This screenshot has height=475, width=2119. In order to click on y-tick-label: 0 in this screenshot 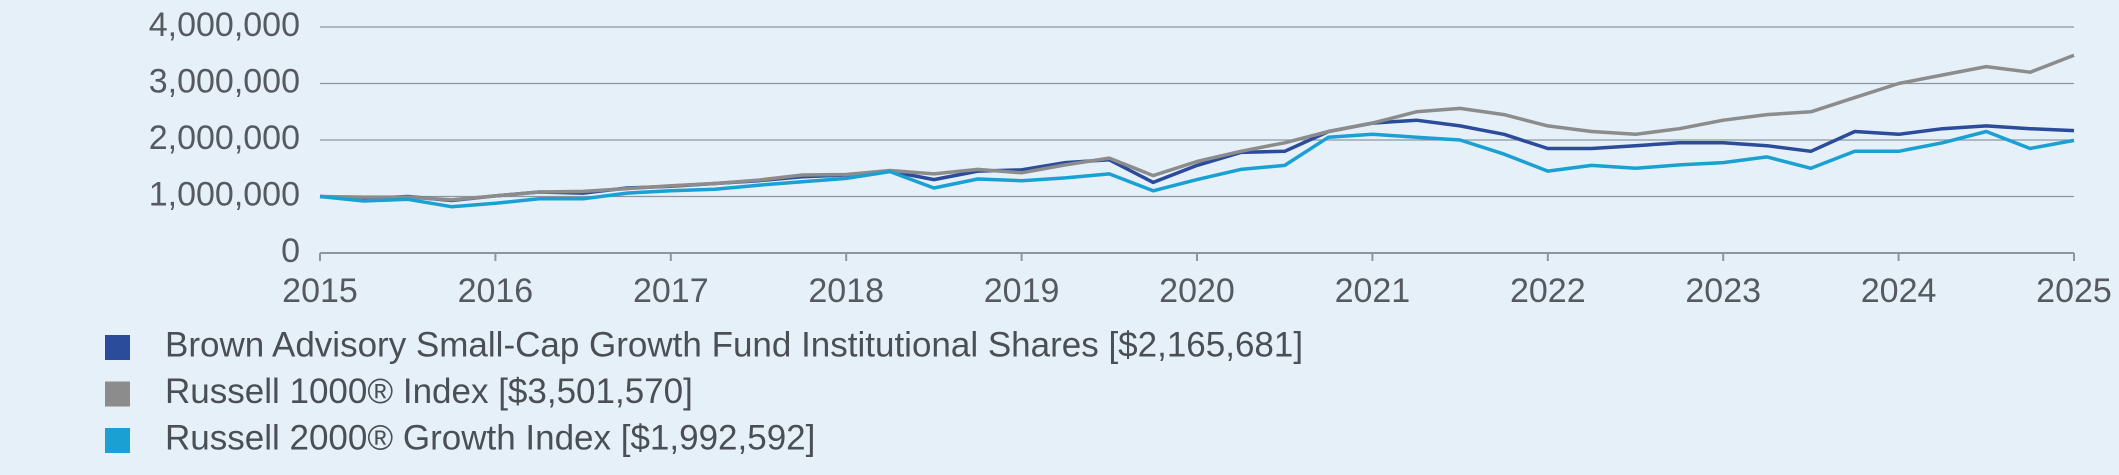, I will do `click(290, 251)`.